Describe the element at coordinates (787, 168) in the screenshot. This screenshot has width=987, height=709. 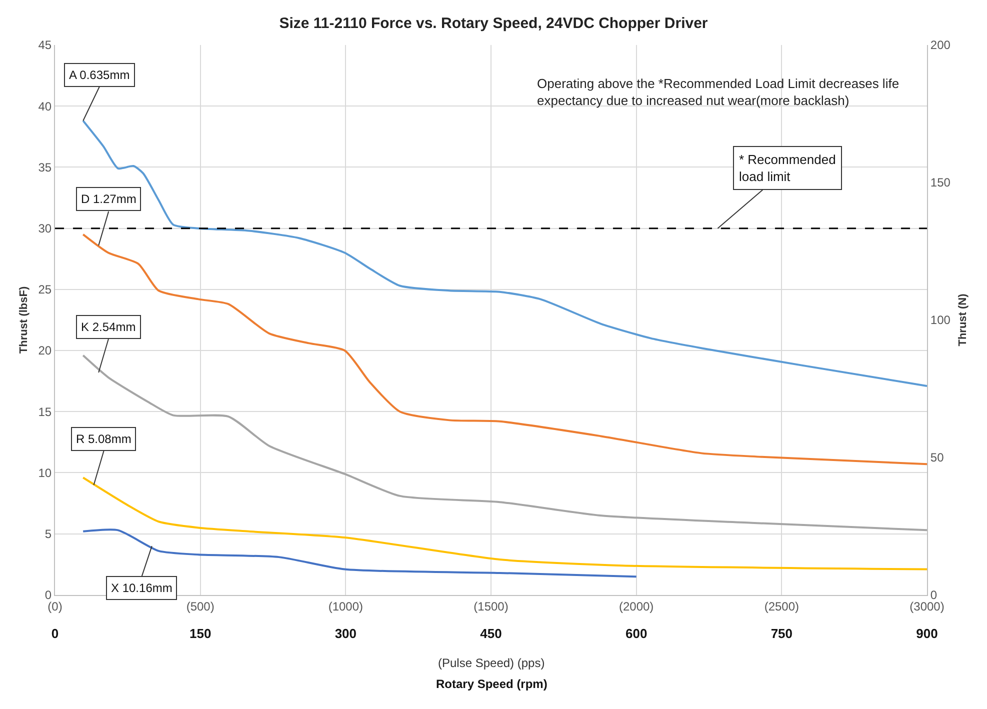
I see `ref-line-label: * Recommended load limit` at that location.